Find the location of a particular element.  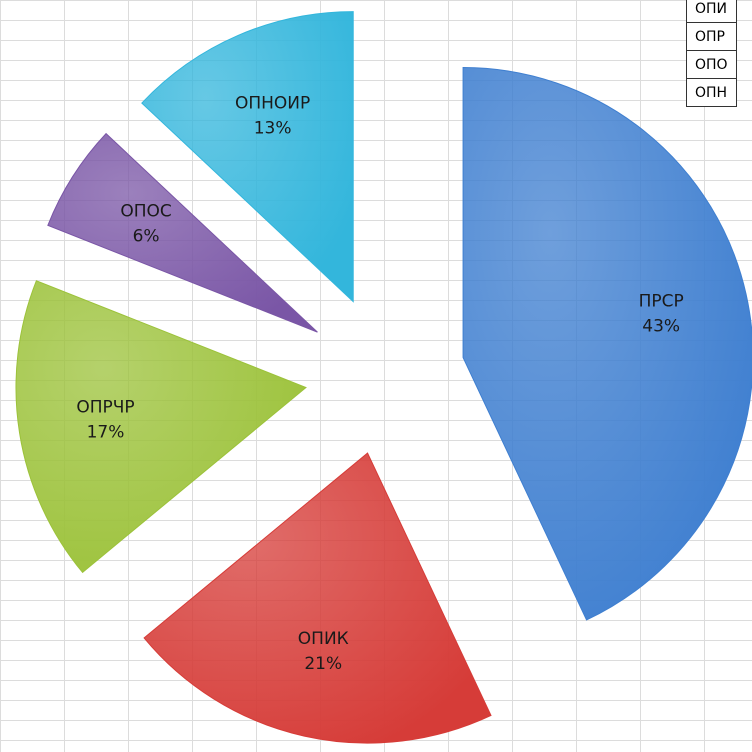

slice-label: ОПИК is located at coordinates (323, 639).